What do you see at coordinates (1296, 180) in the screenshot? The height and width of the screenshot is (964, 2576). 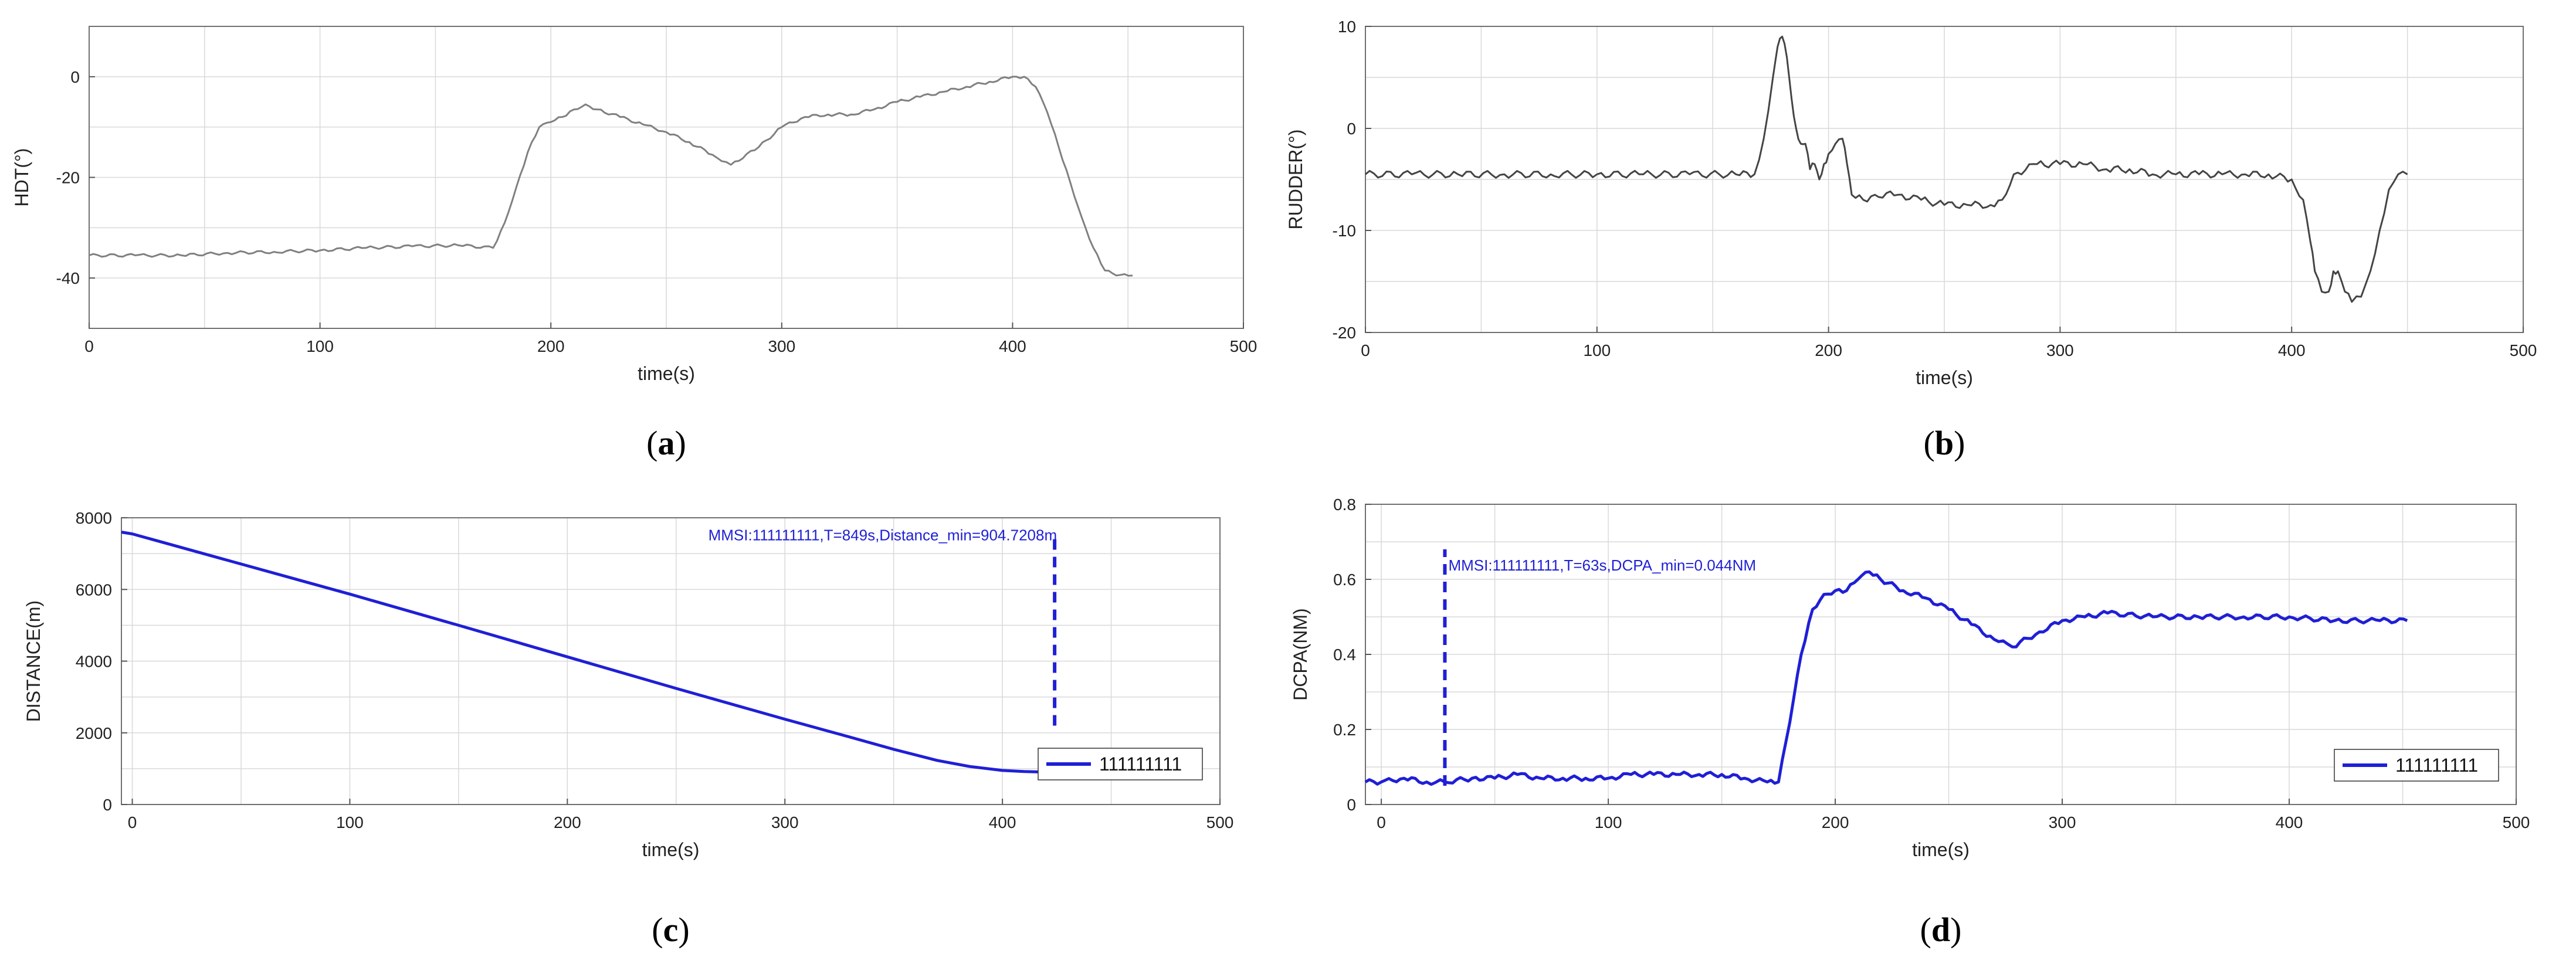 I see `y-axis-label: RUDDER(°)` at bounding box center [1296, 180].